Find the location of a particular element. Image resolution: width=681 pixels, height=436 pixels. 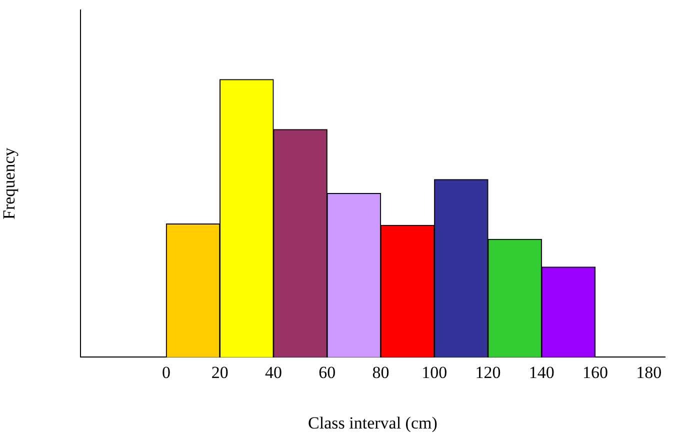

x-tick-label: 120 is located at coordinates (488, 372).